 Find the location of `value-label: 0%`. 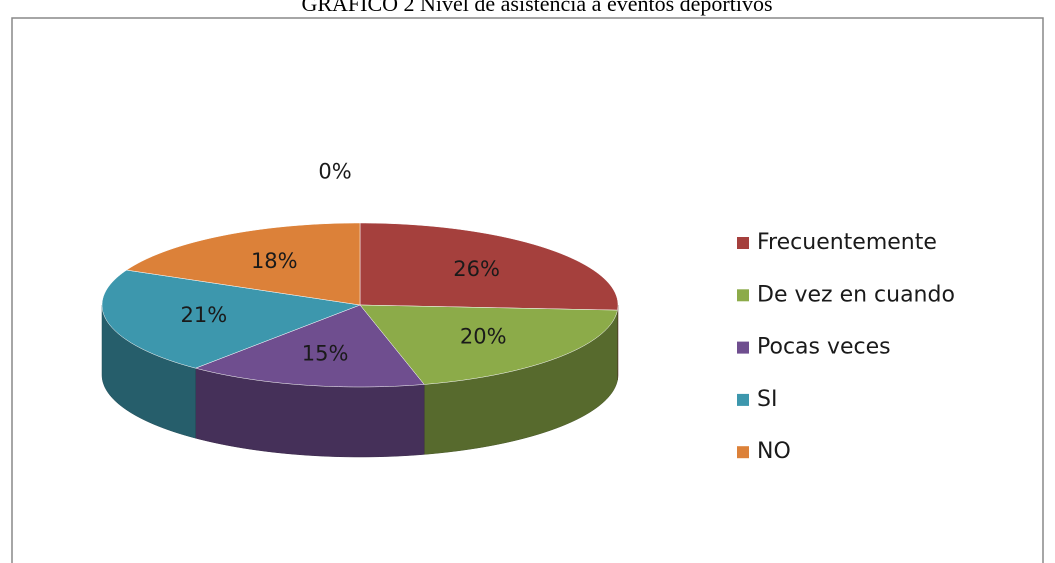

value-label: 0% is located at coordinates (334, 171).